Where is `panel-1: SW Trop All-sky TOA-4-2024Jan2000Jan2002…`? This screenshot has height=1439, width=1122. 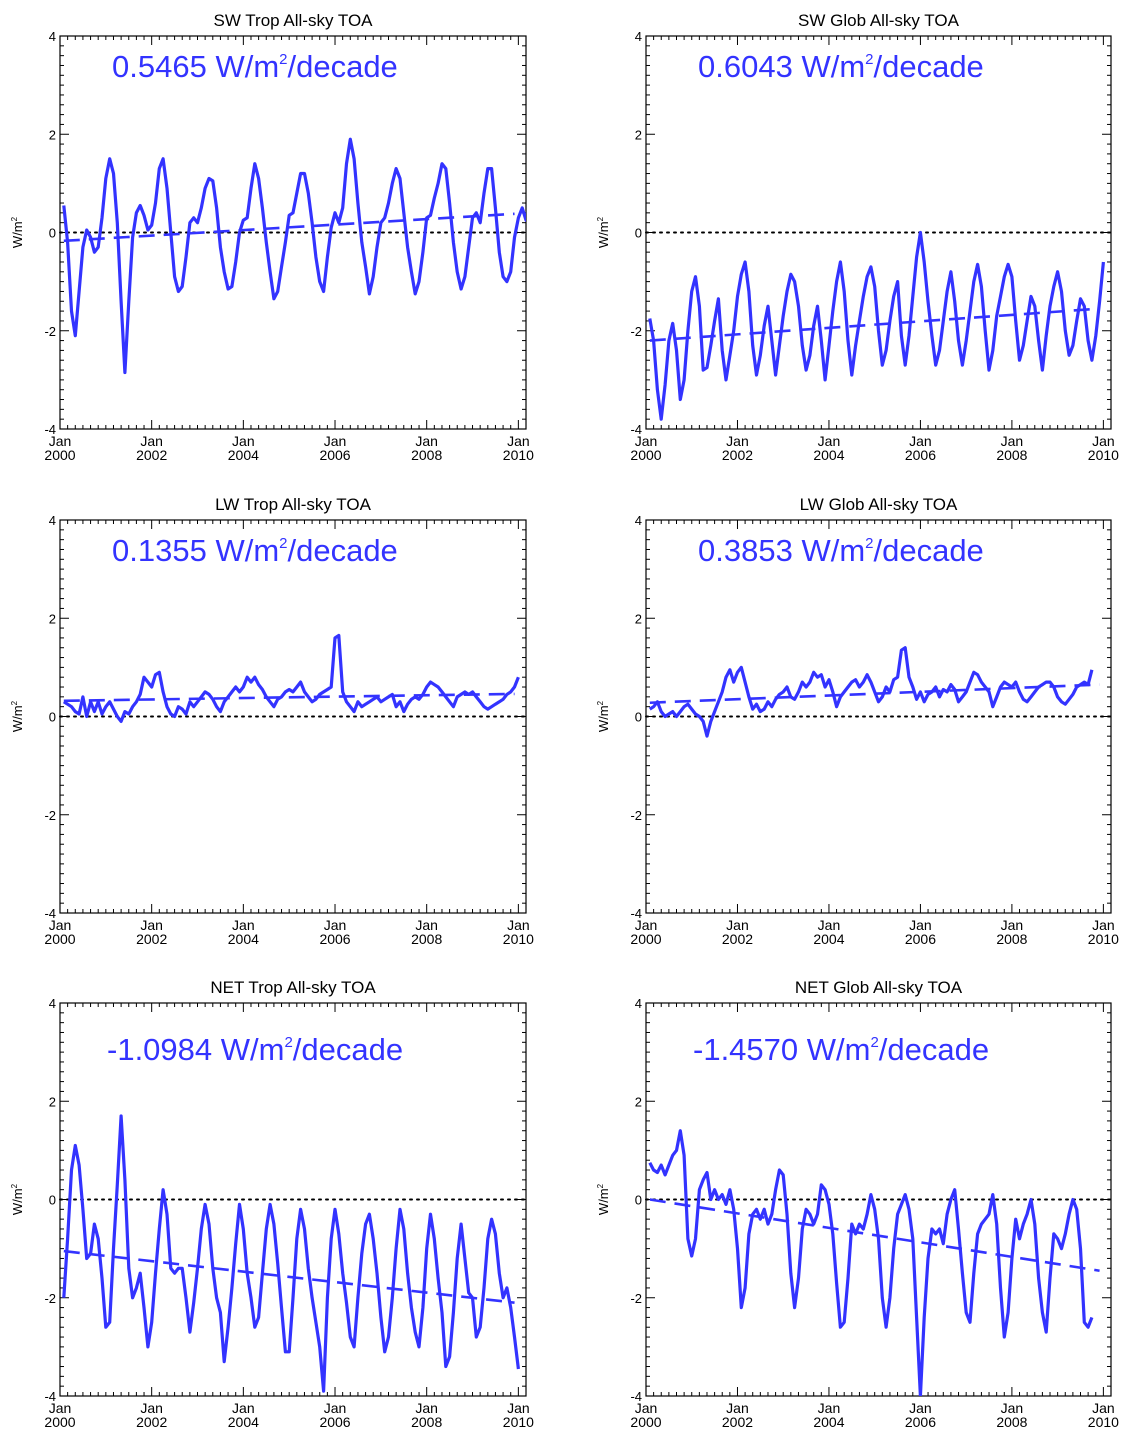
panel-1: SW Trop All-sky TOA-4-2024Jan2000Jan2002… is located at coordinates (272, 237).